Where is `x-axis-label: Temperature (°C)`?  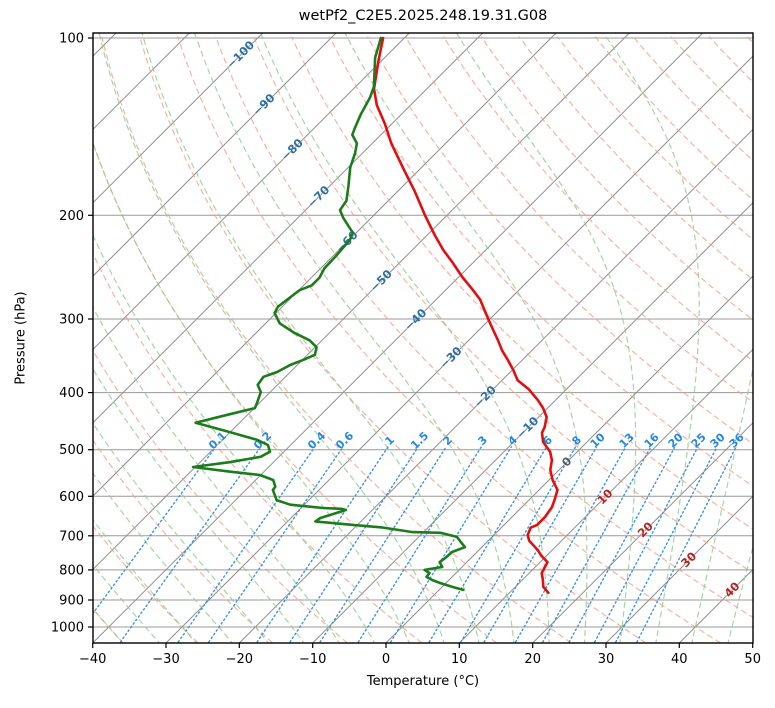 x-axis-label: Temperature (°C) is located at coordinates (423, 681).